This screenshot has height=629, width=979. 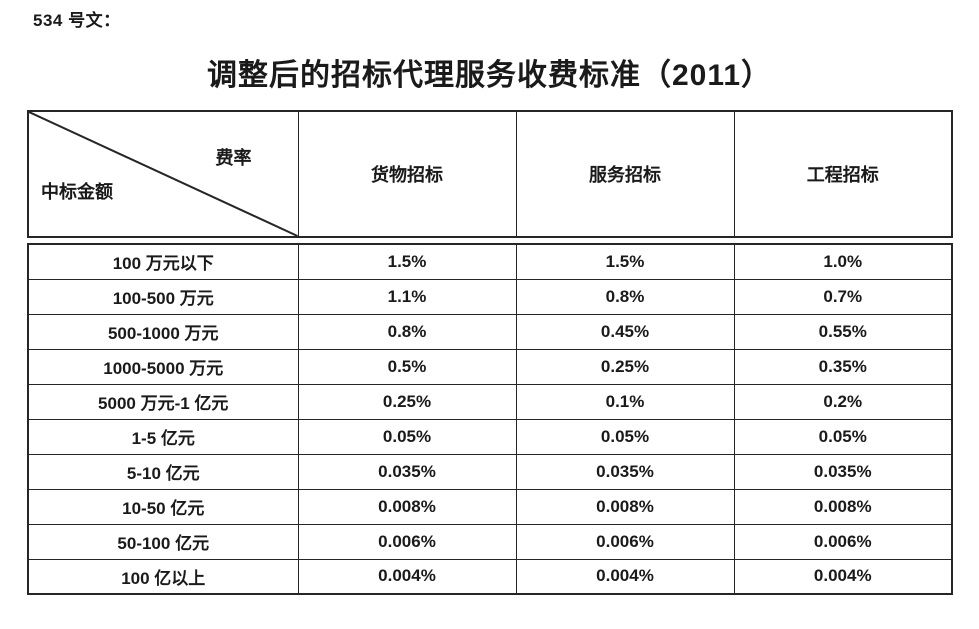 I want to click on table-row: 100-500 万元 1.1% 0.8% 0.7%, so click(x=490, y=296).